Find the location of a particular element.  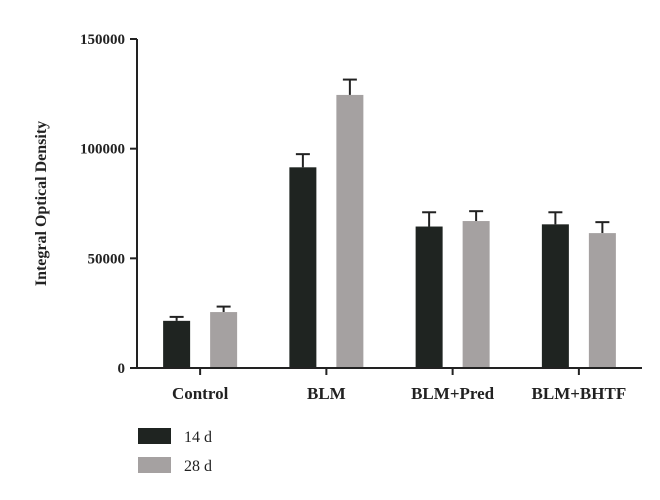

y-axis: 0 50000 100000 150000 is located at coordinates (109, 204).